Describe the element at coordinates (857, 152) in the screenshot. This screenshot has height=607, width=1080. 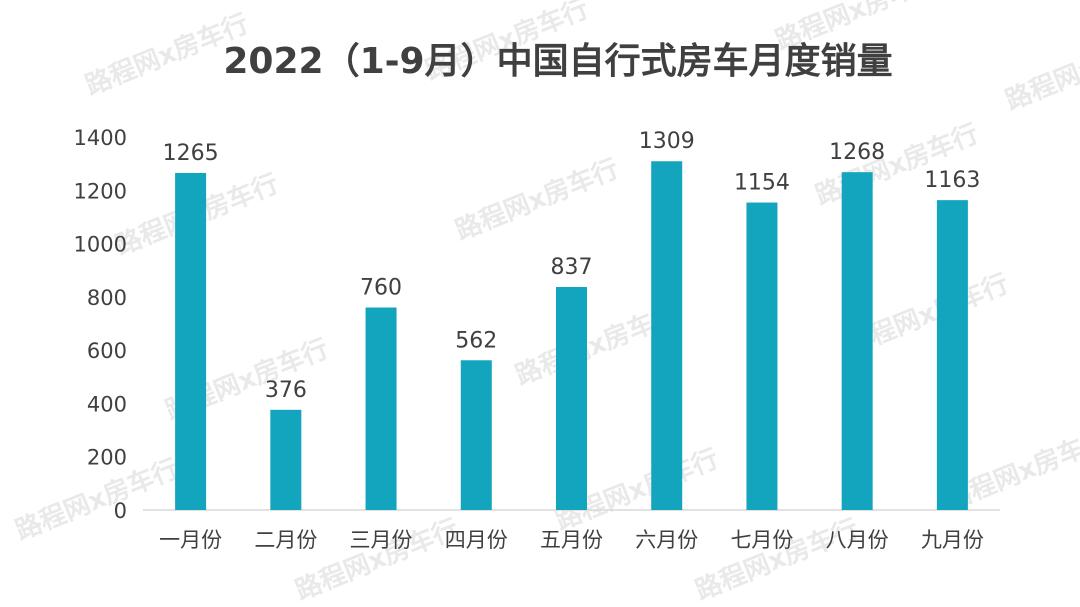
I see `data-label: 1268` at that location.